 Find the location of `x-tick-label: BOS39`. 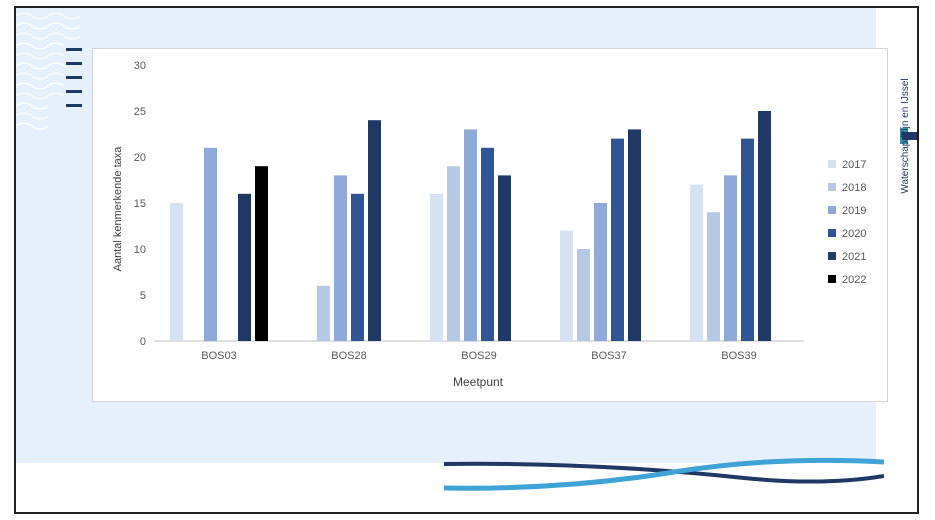

x-tick-label: BOS39 is located at coordinates (738, 356).